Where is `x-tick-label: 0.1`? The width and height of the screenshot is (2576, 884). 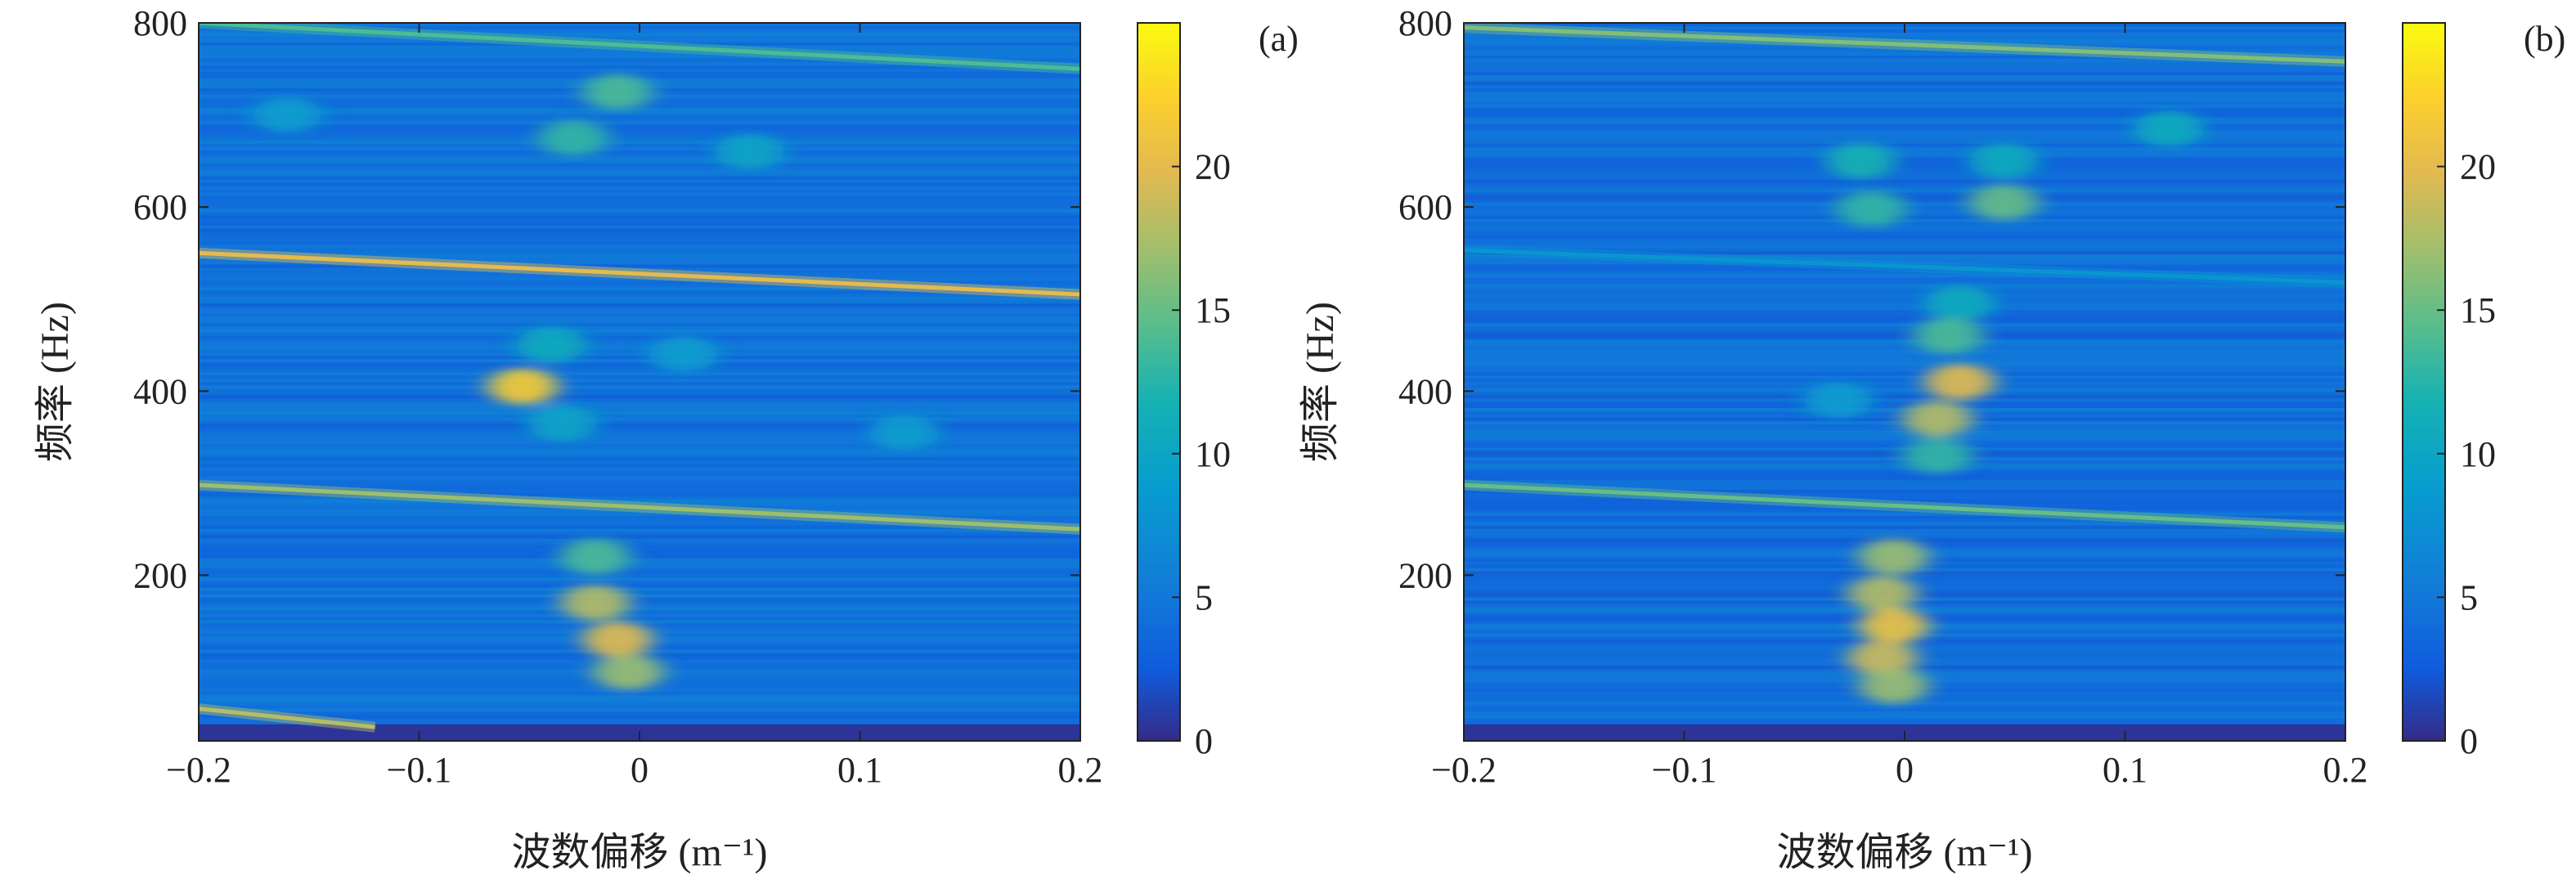 x-tick-label: 0.1 is located at coordinates (860, 770).